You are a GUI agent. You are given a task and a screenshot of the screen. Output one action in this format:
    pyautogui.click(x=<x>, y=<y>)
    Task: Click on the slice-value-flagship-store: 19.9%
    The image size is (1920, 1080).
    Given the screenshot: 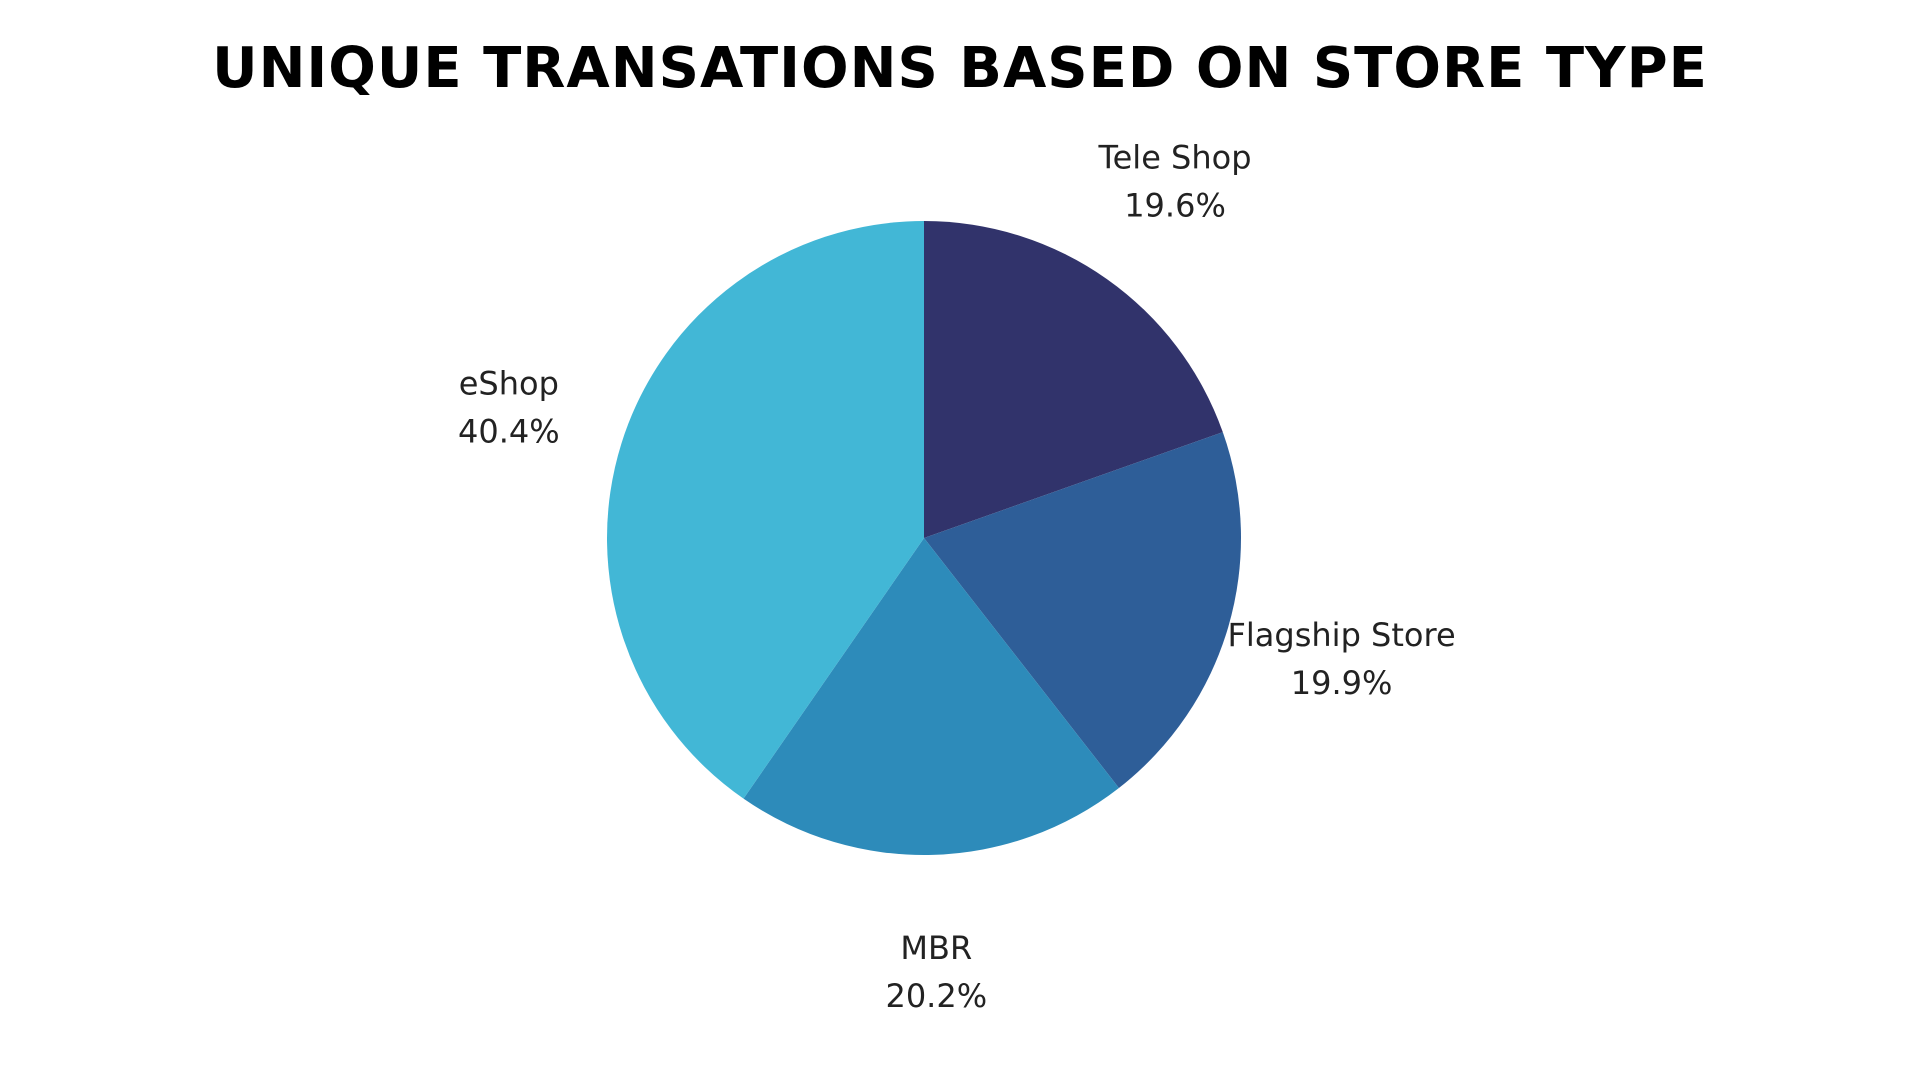 What is the action you would take?
    pyautogui.click(x=1342, y=683)
    